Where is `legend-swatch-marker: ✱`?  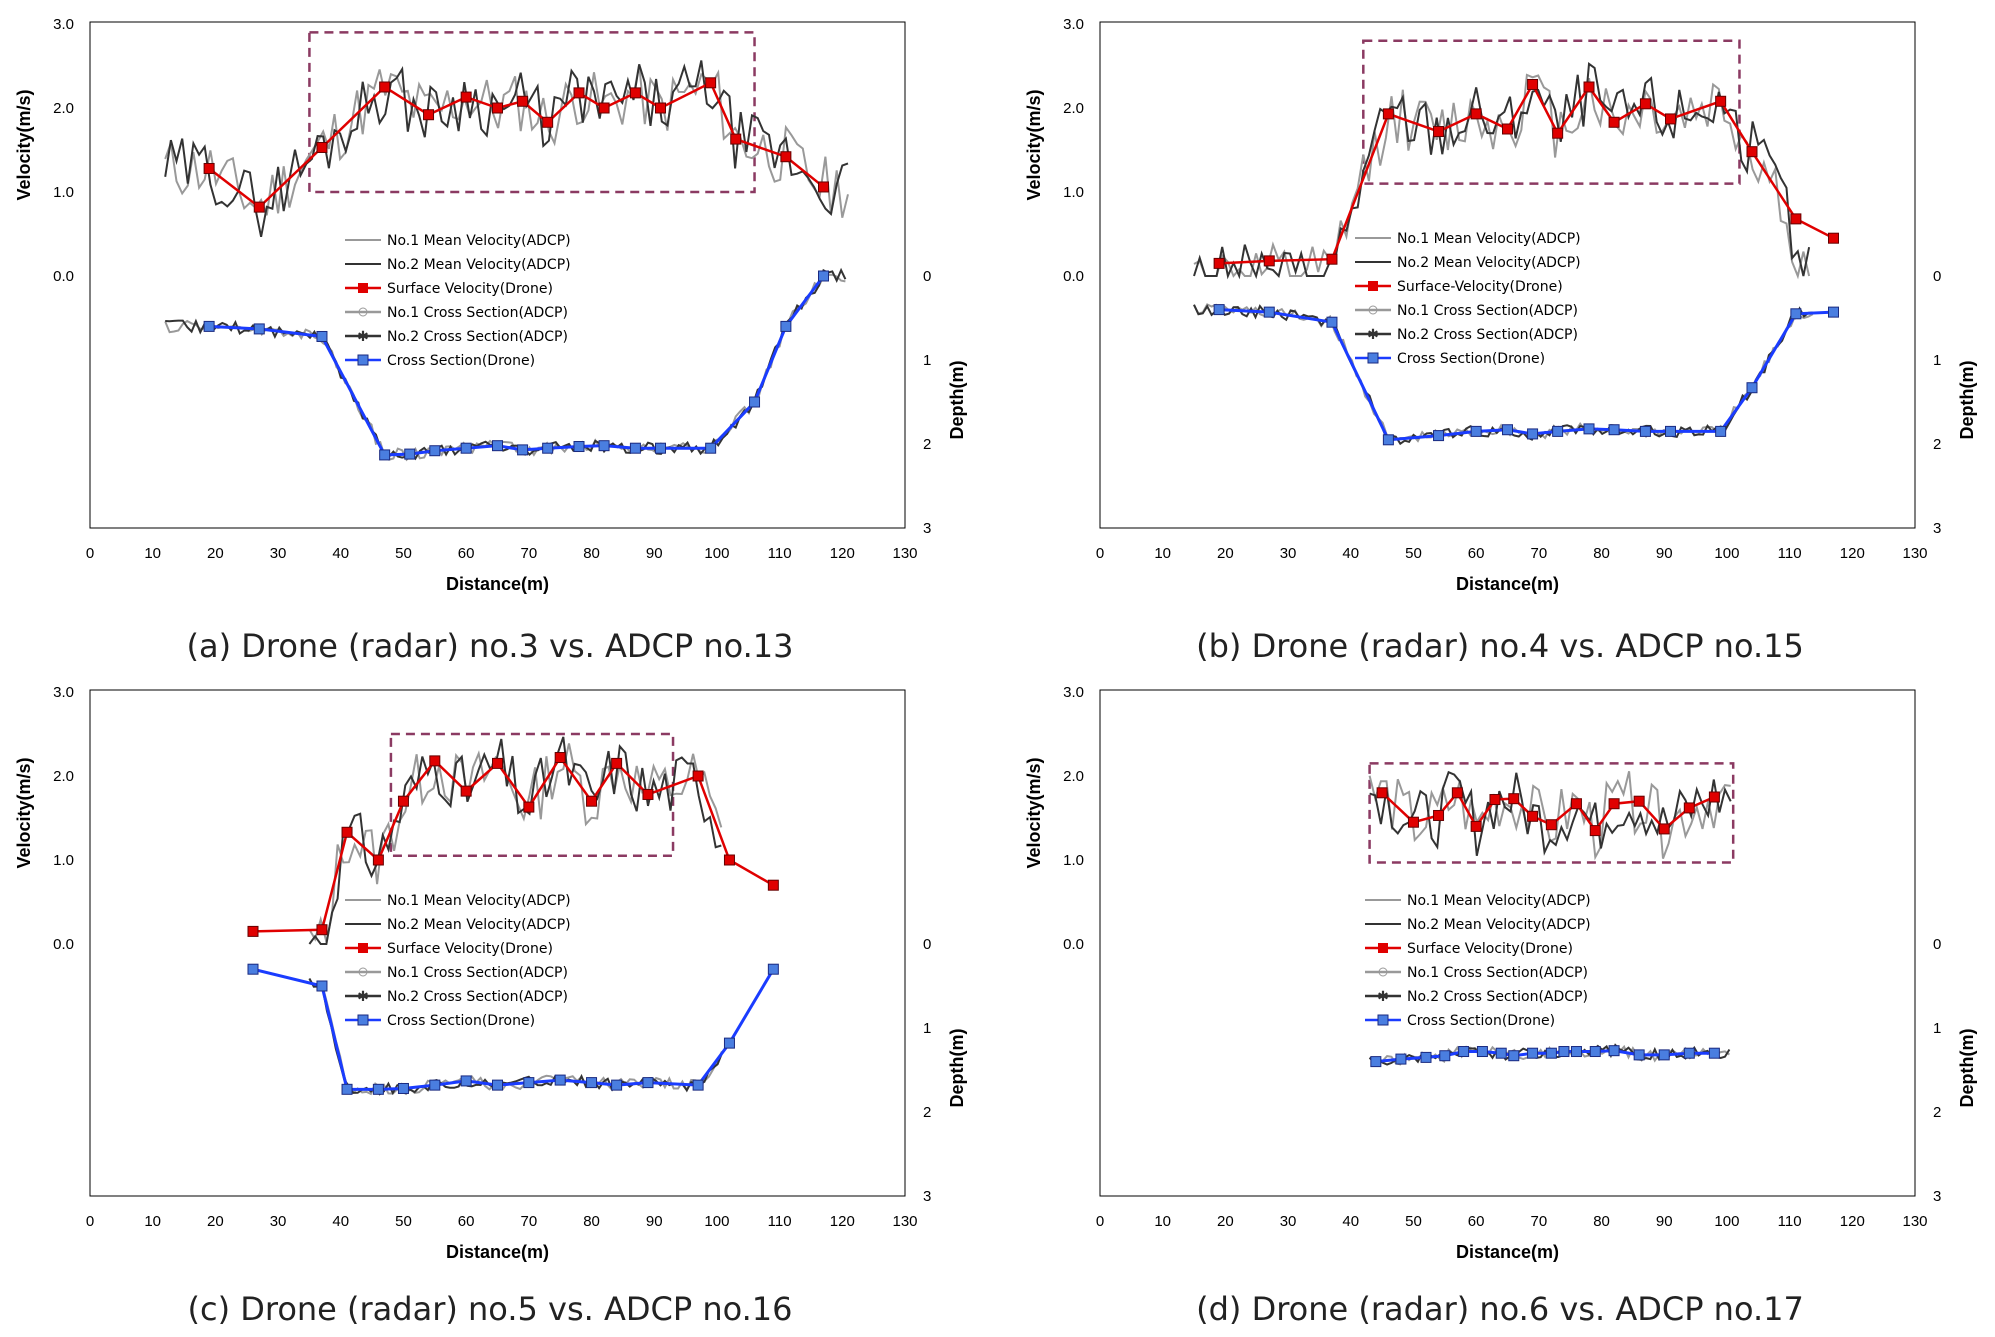
legend-swatch-marker: ✱ is located at coordinates (1373, 334).